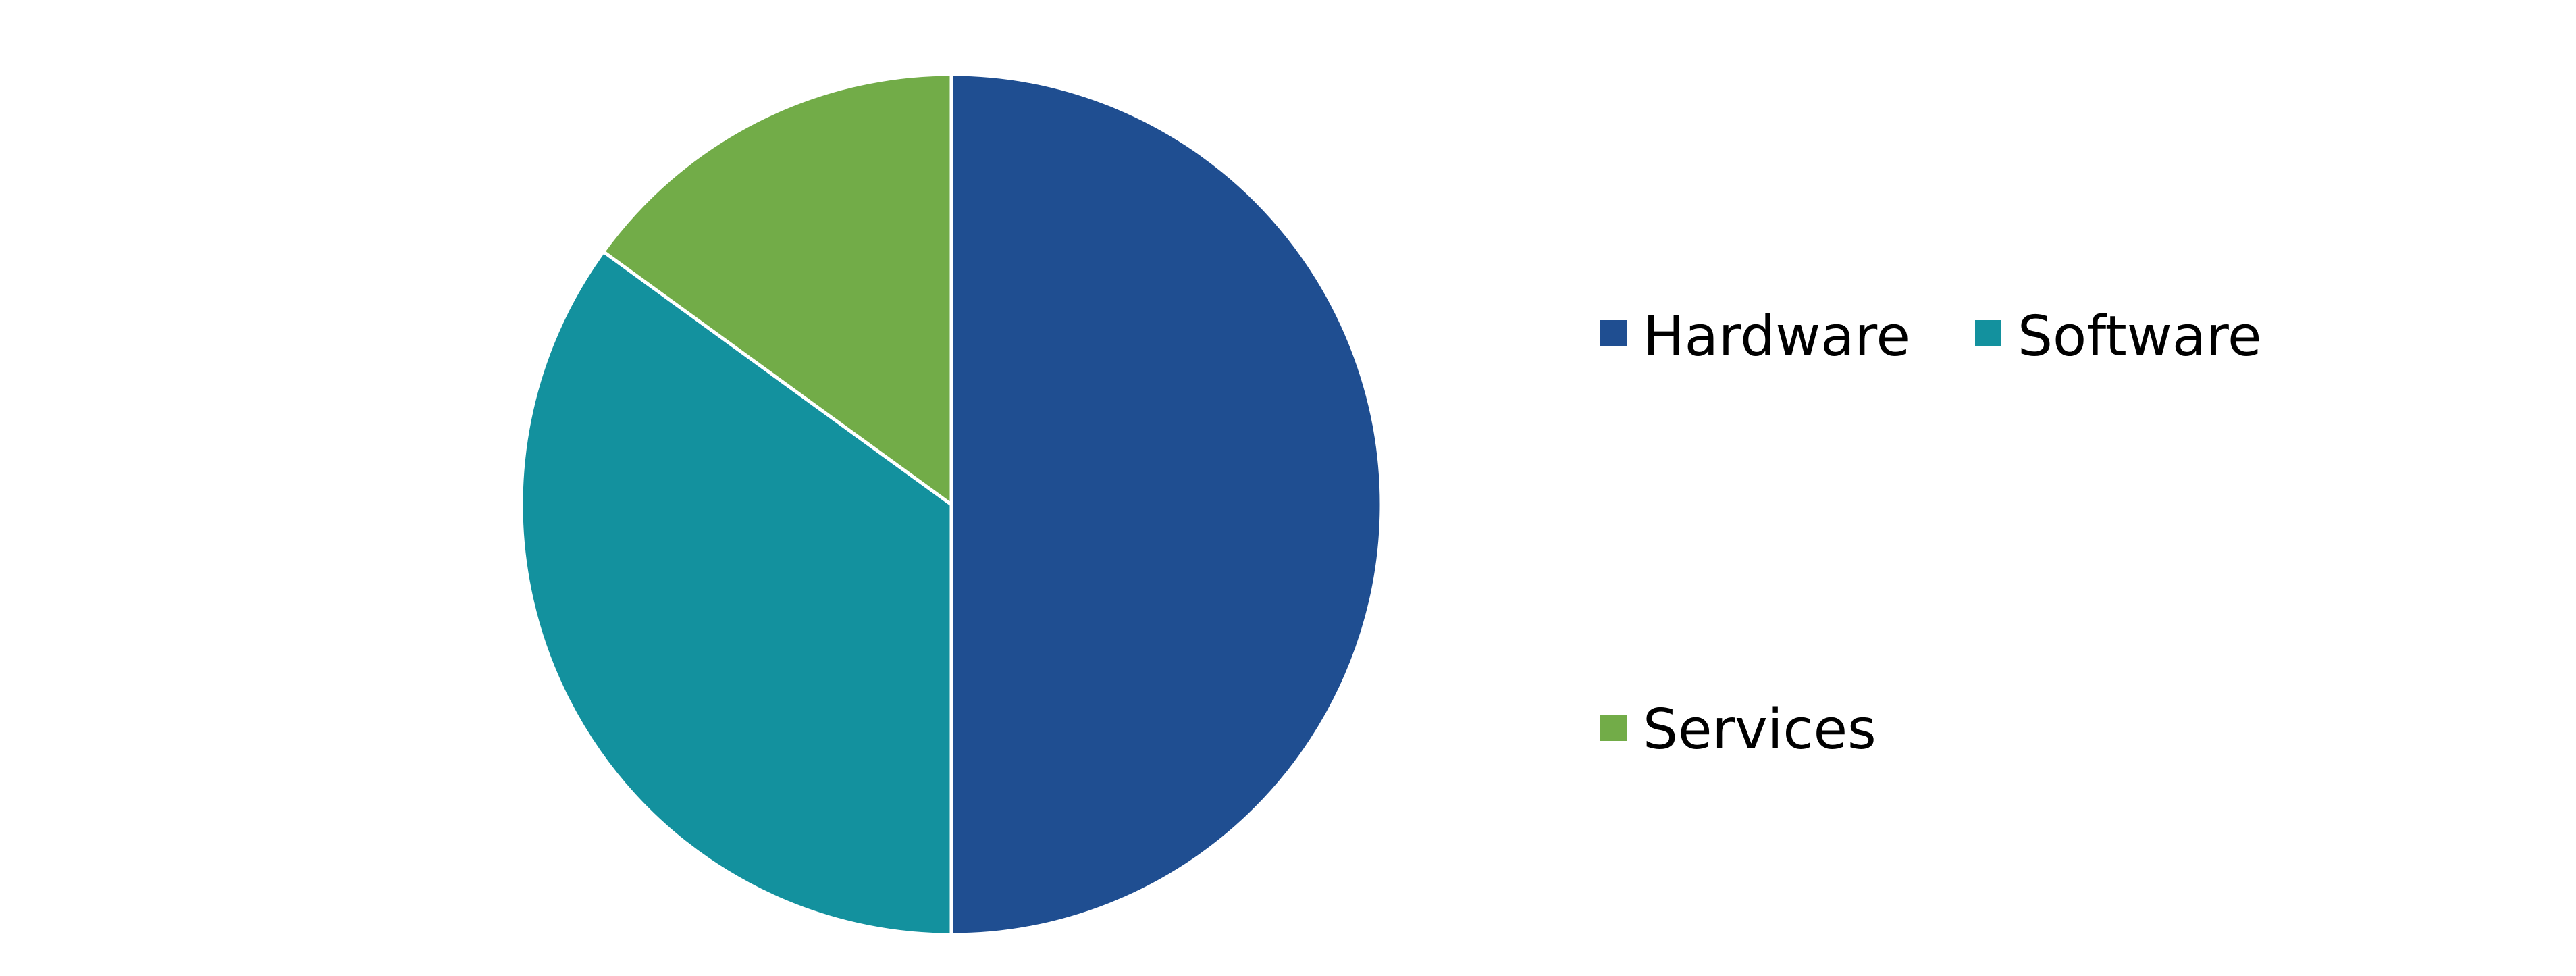  What do you see at coordinates (1613, 728) in the screenshot?
I see `legend-swatch-services` at bounding box center [1613, 728].